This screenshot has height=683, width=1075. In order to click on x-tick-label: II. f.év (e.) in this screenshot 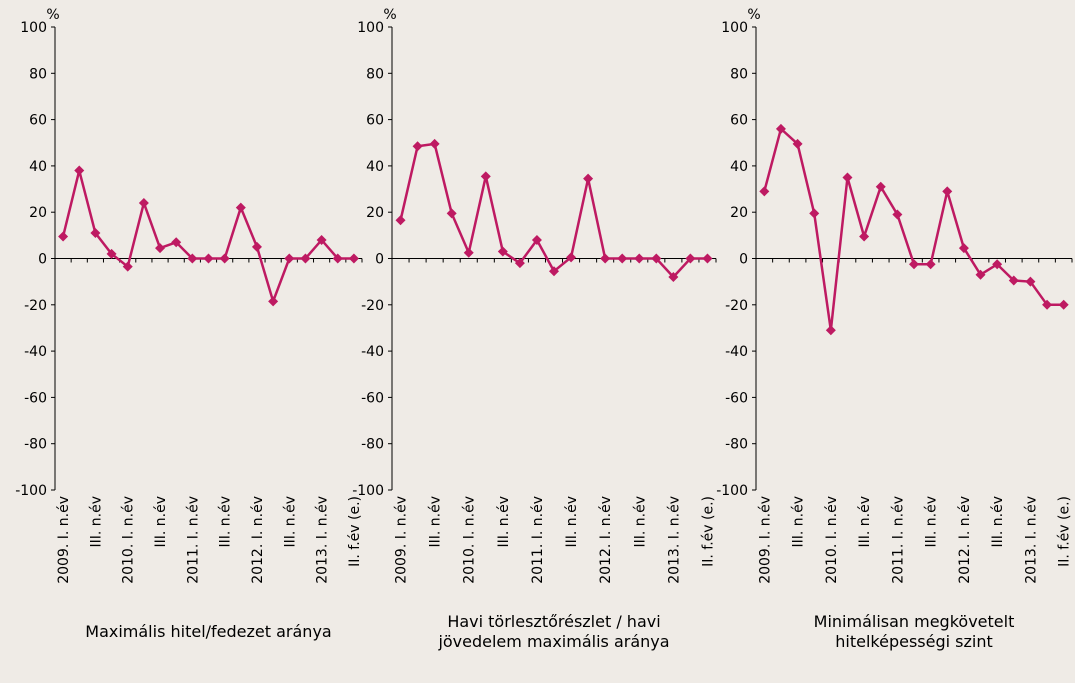, I will do `click(708, 531)`.